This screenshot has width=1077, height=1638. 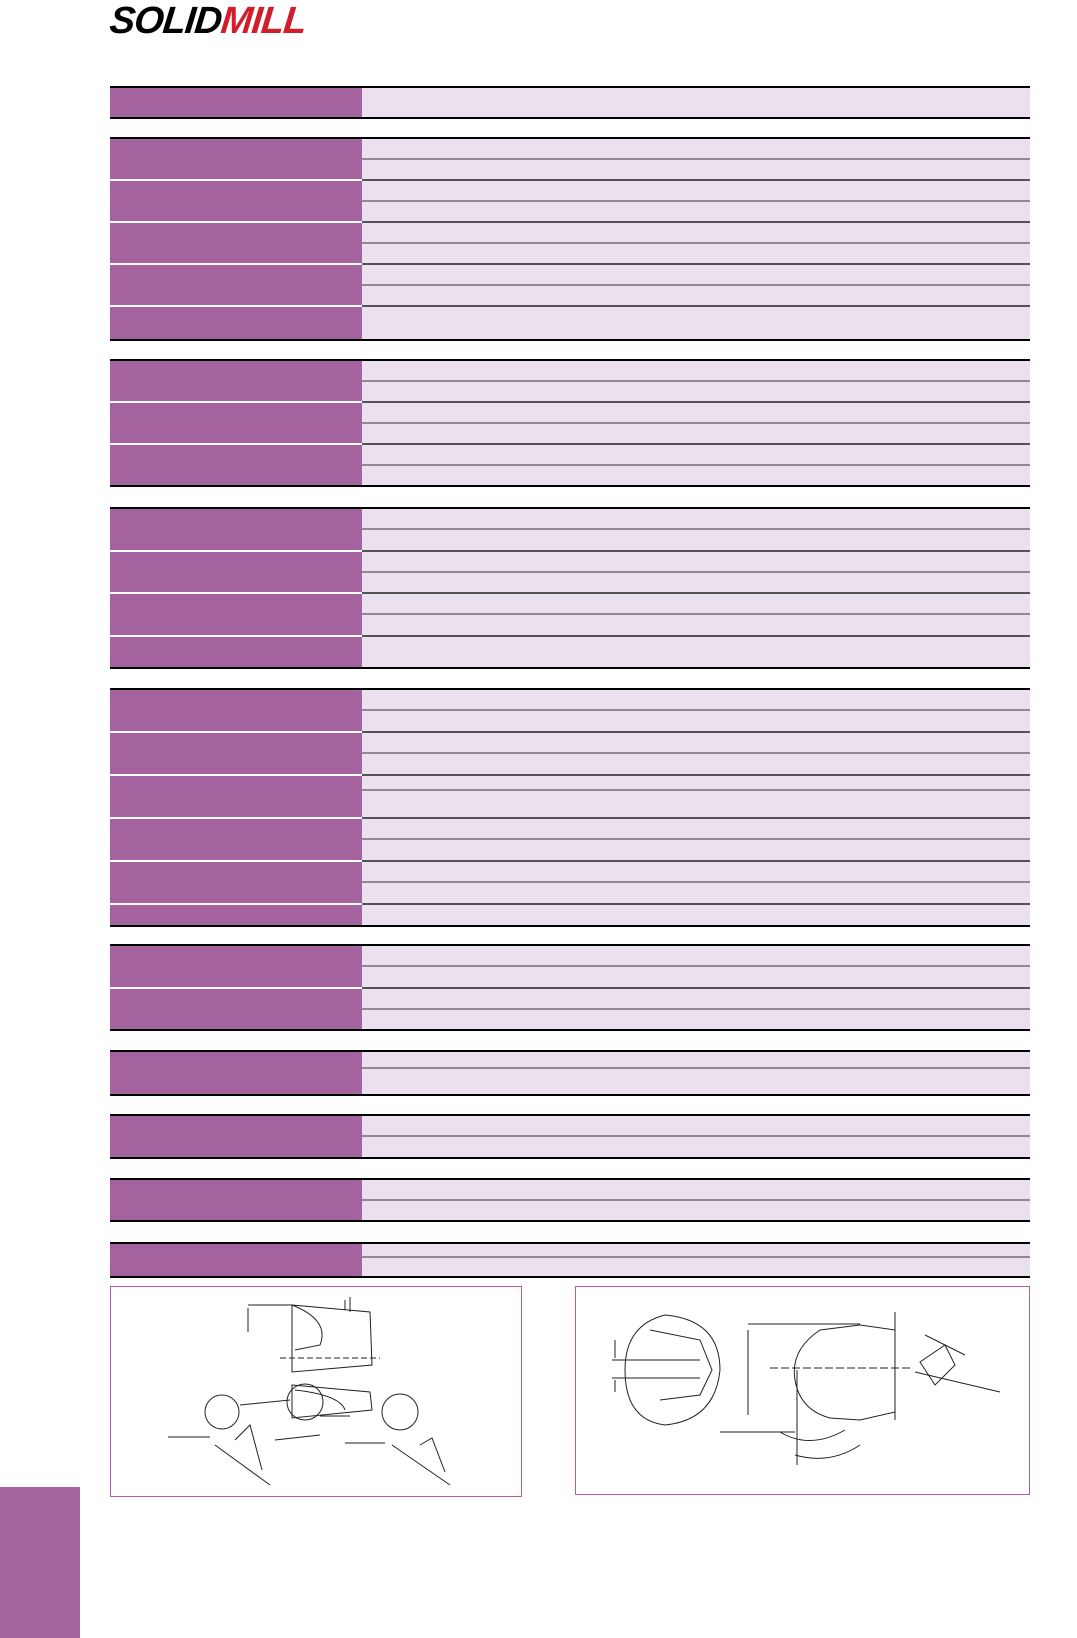 I want to click on page-tab, so click(x=40, y=1562).